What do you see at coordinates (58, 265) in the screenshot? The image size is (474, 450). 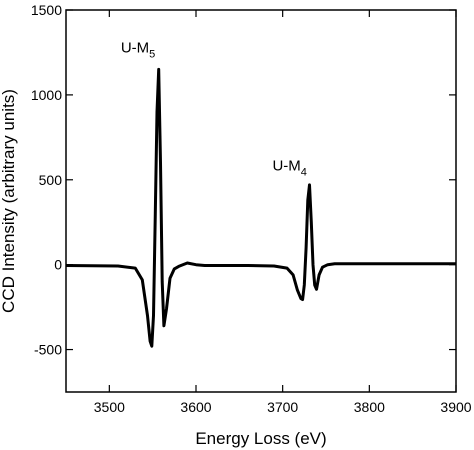 I see `y-tick-label: 0` at bounding box center [58, 265].